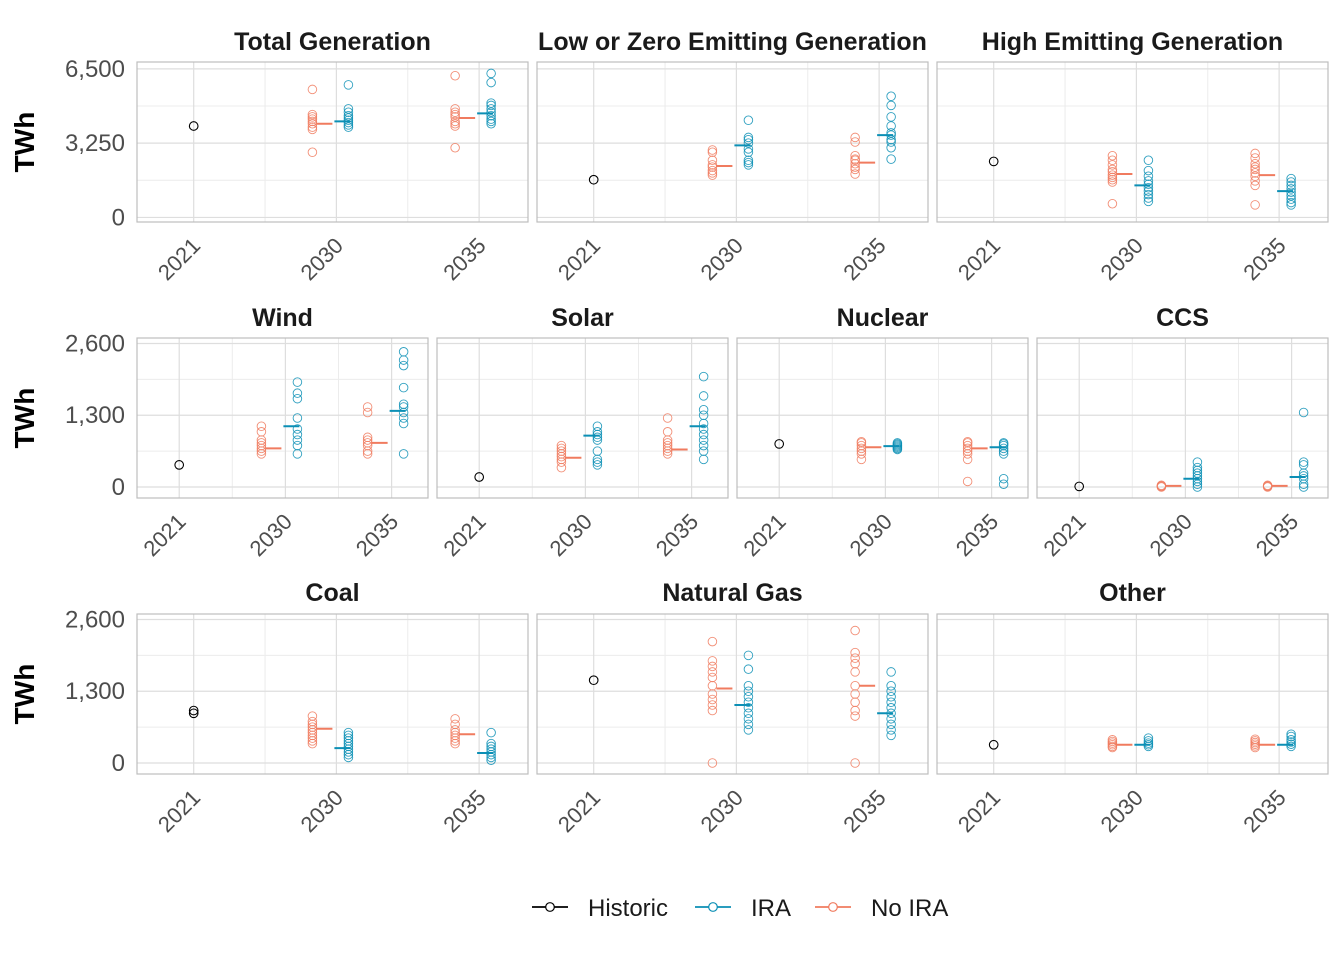 This screenshot has height=960, width=1344. I want to click on panel-8: Natural Gas 2021 2030 2035, so click(732, 708).